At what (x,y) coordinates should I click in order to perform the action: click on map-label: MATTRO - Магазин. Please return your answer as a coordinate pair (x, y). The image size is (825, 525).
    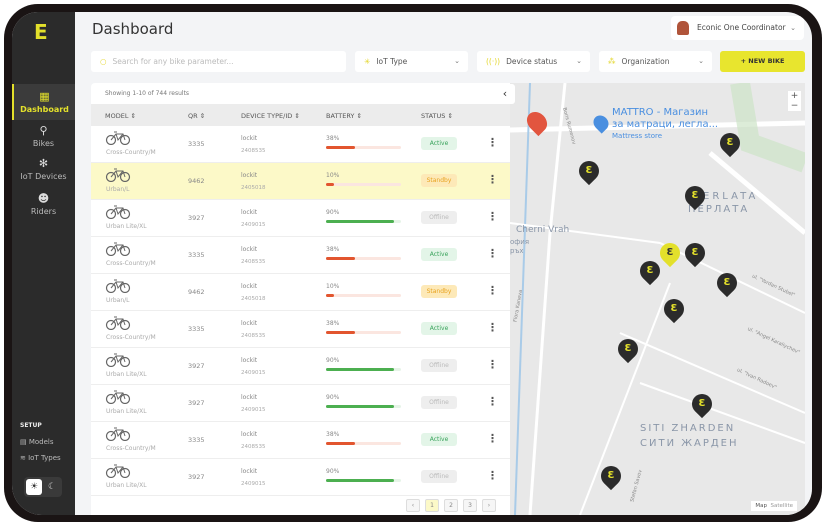
    Looking at the image, I should click on (660, 112).